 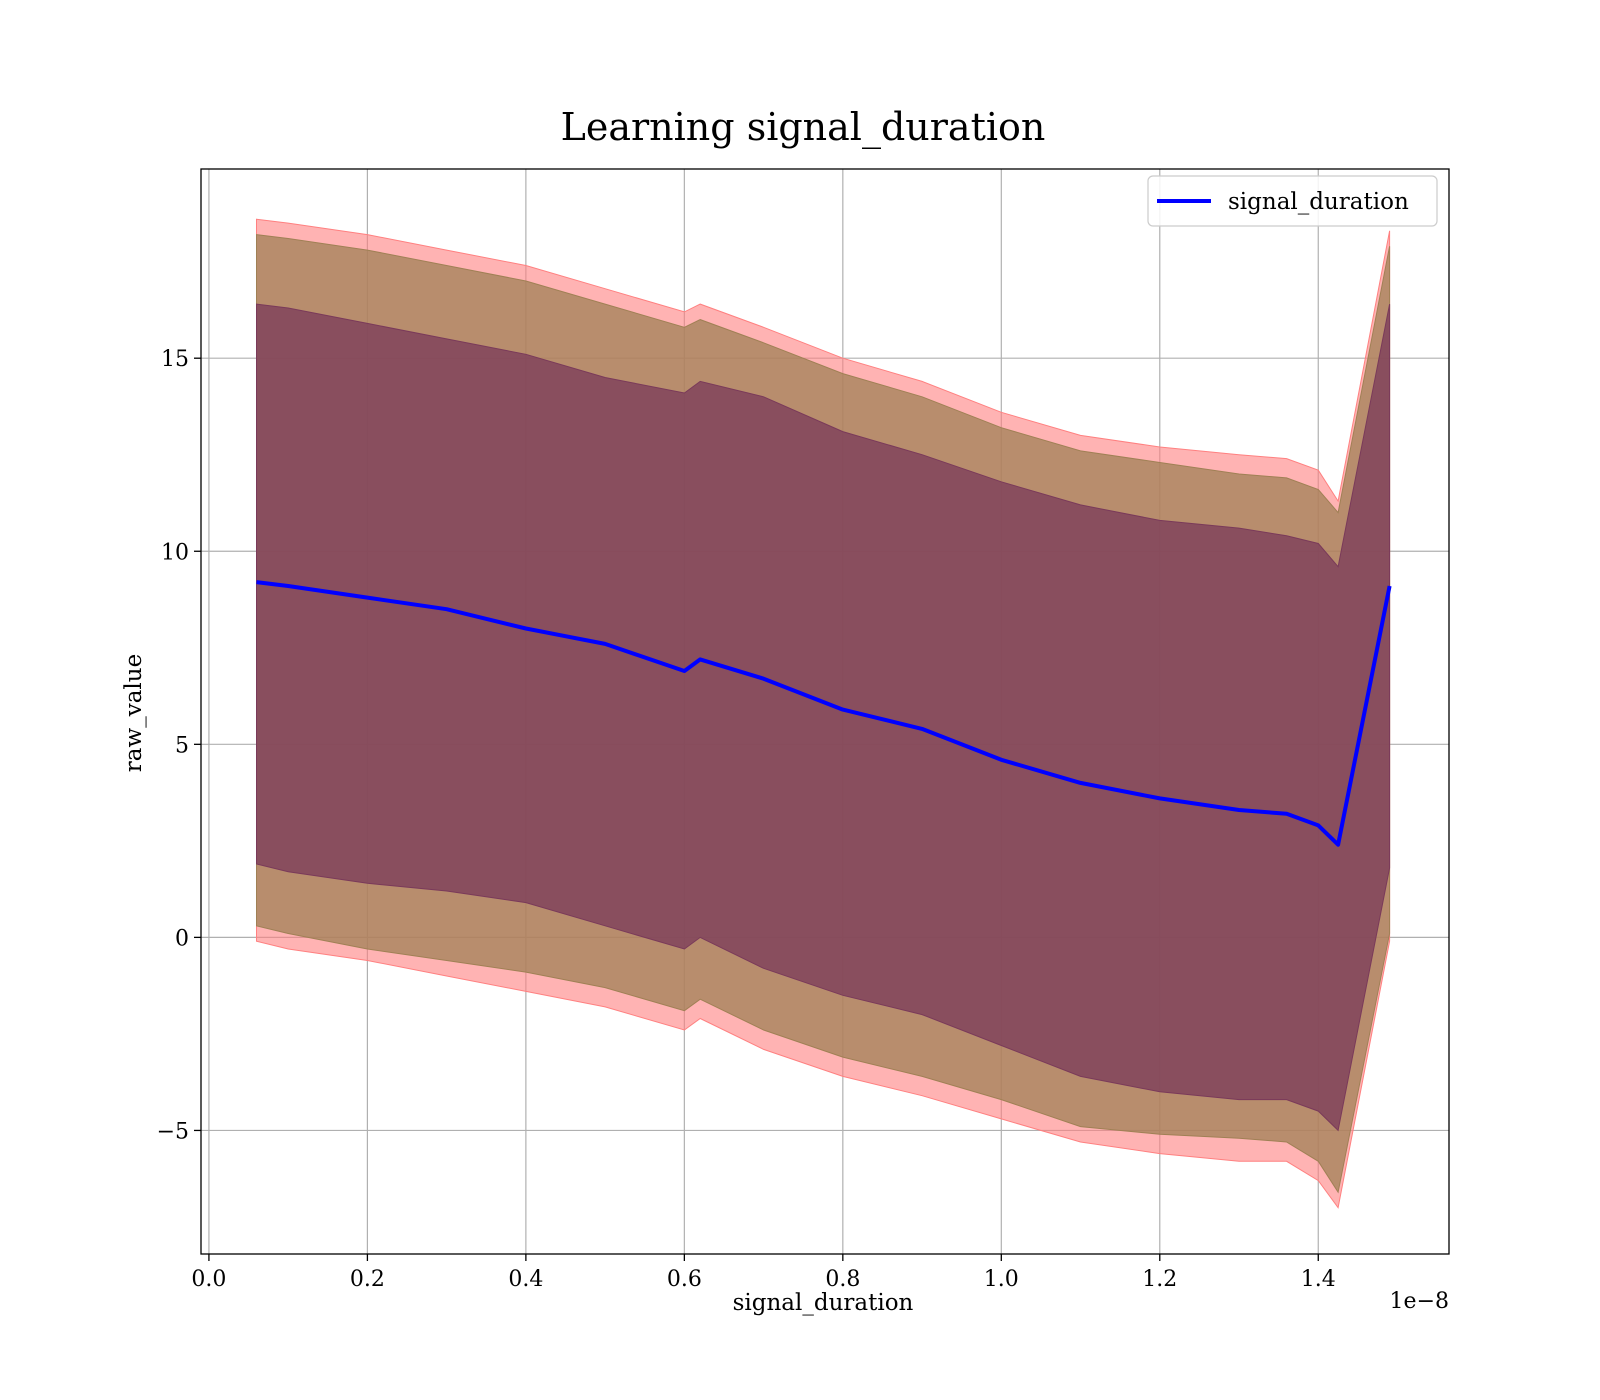 I want to click on chart-title: Learning signal_duration, so click(x=803, y=127).